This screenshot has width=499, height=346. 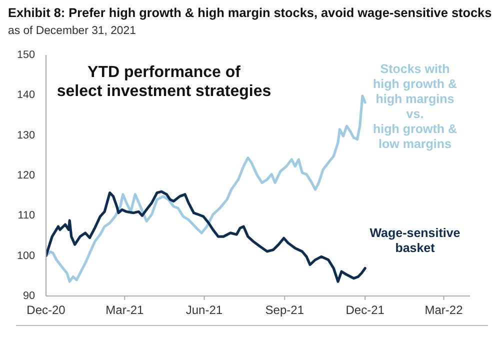 What do you see at coordinates (25, 135) in the screenshot?
I see `y-tick-label: 130` at bounding box center [25, 135].